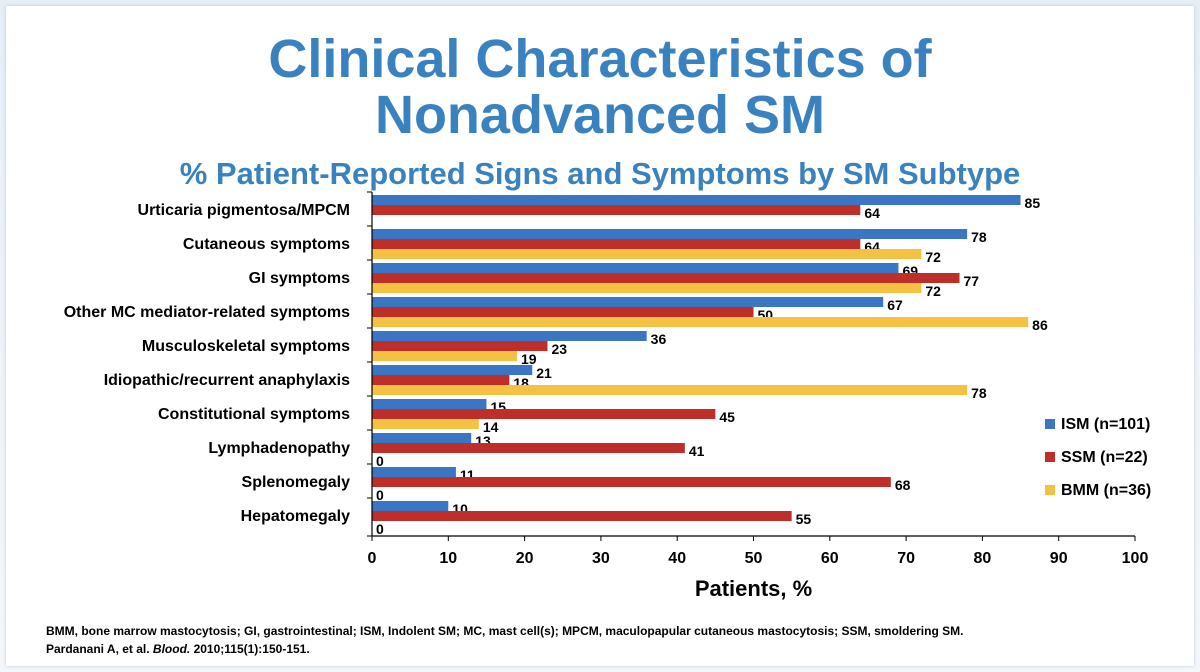 Image resolution: width=1200 pixels, height=672 pixels. I want to click on data-label: 64, so click(872, 213).